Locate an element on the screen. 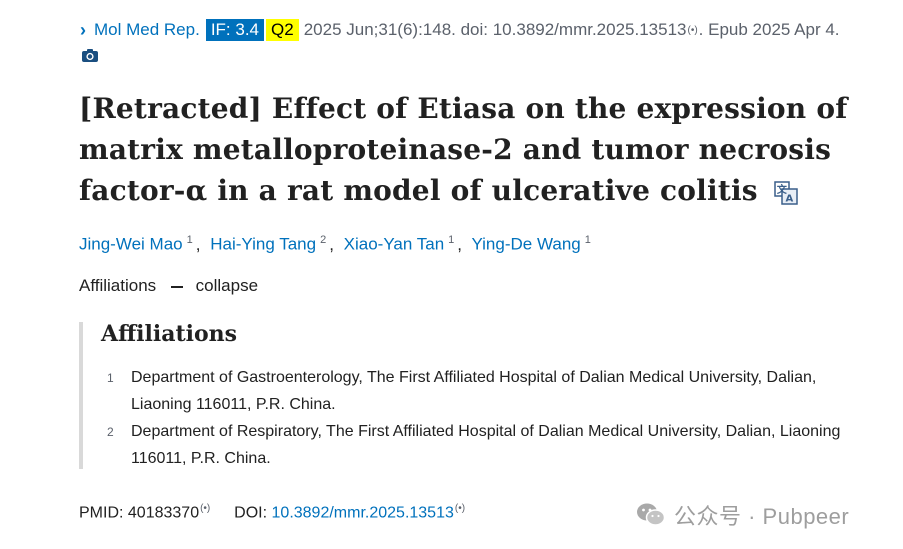 This screenshot has width=903, height=549. translate-icon: 文 A is located at coordinates (785, 192).